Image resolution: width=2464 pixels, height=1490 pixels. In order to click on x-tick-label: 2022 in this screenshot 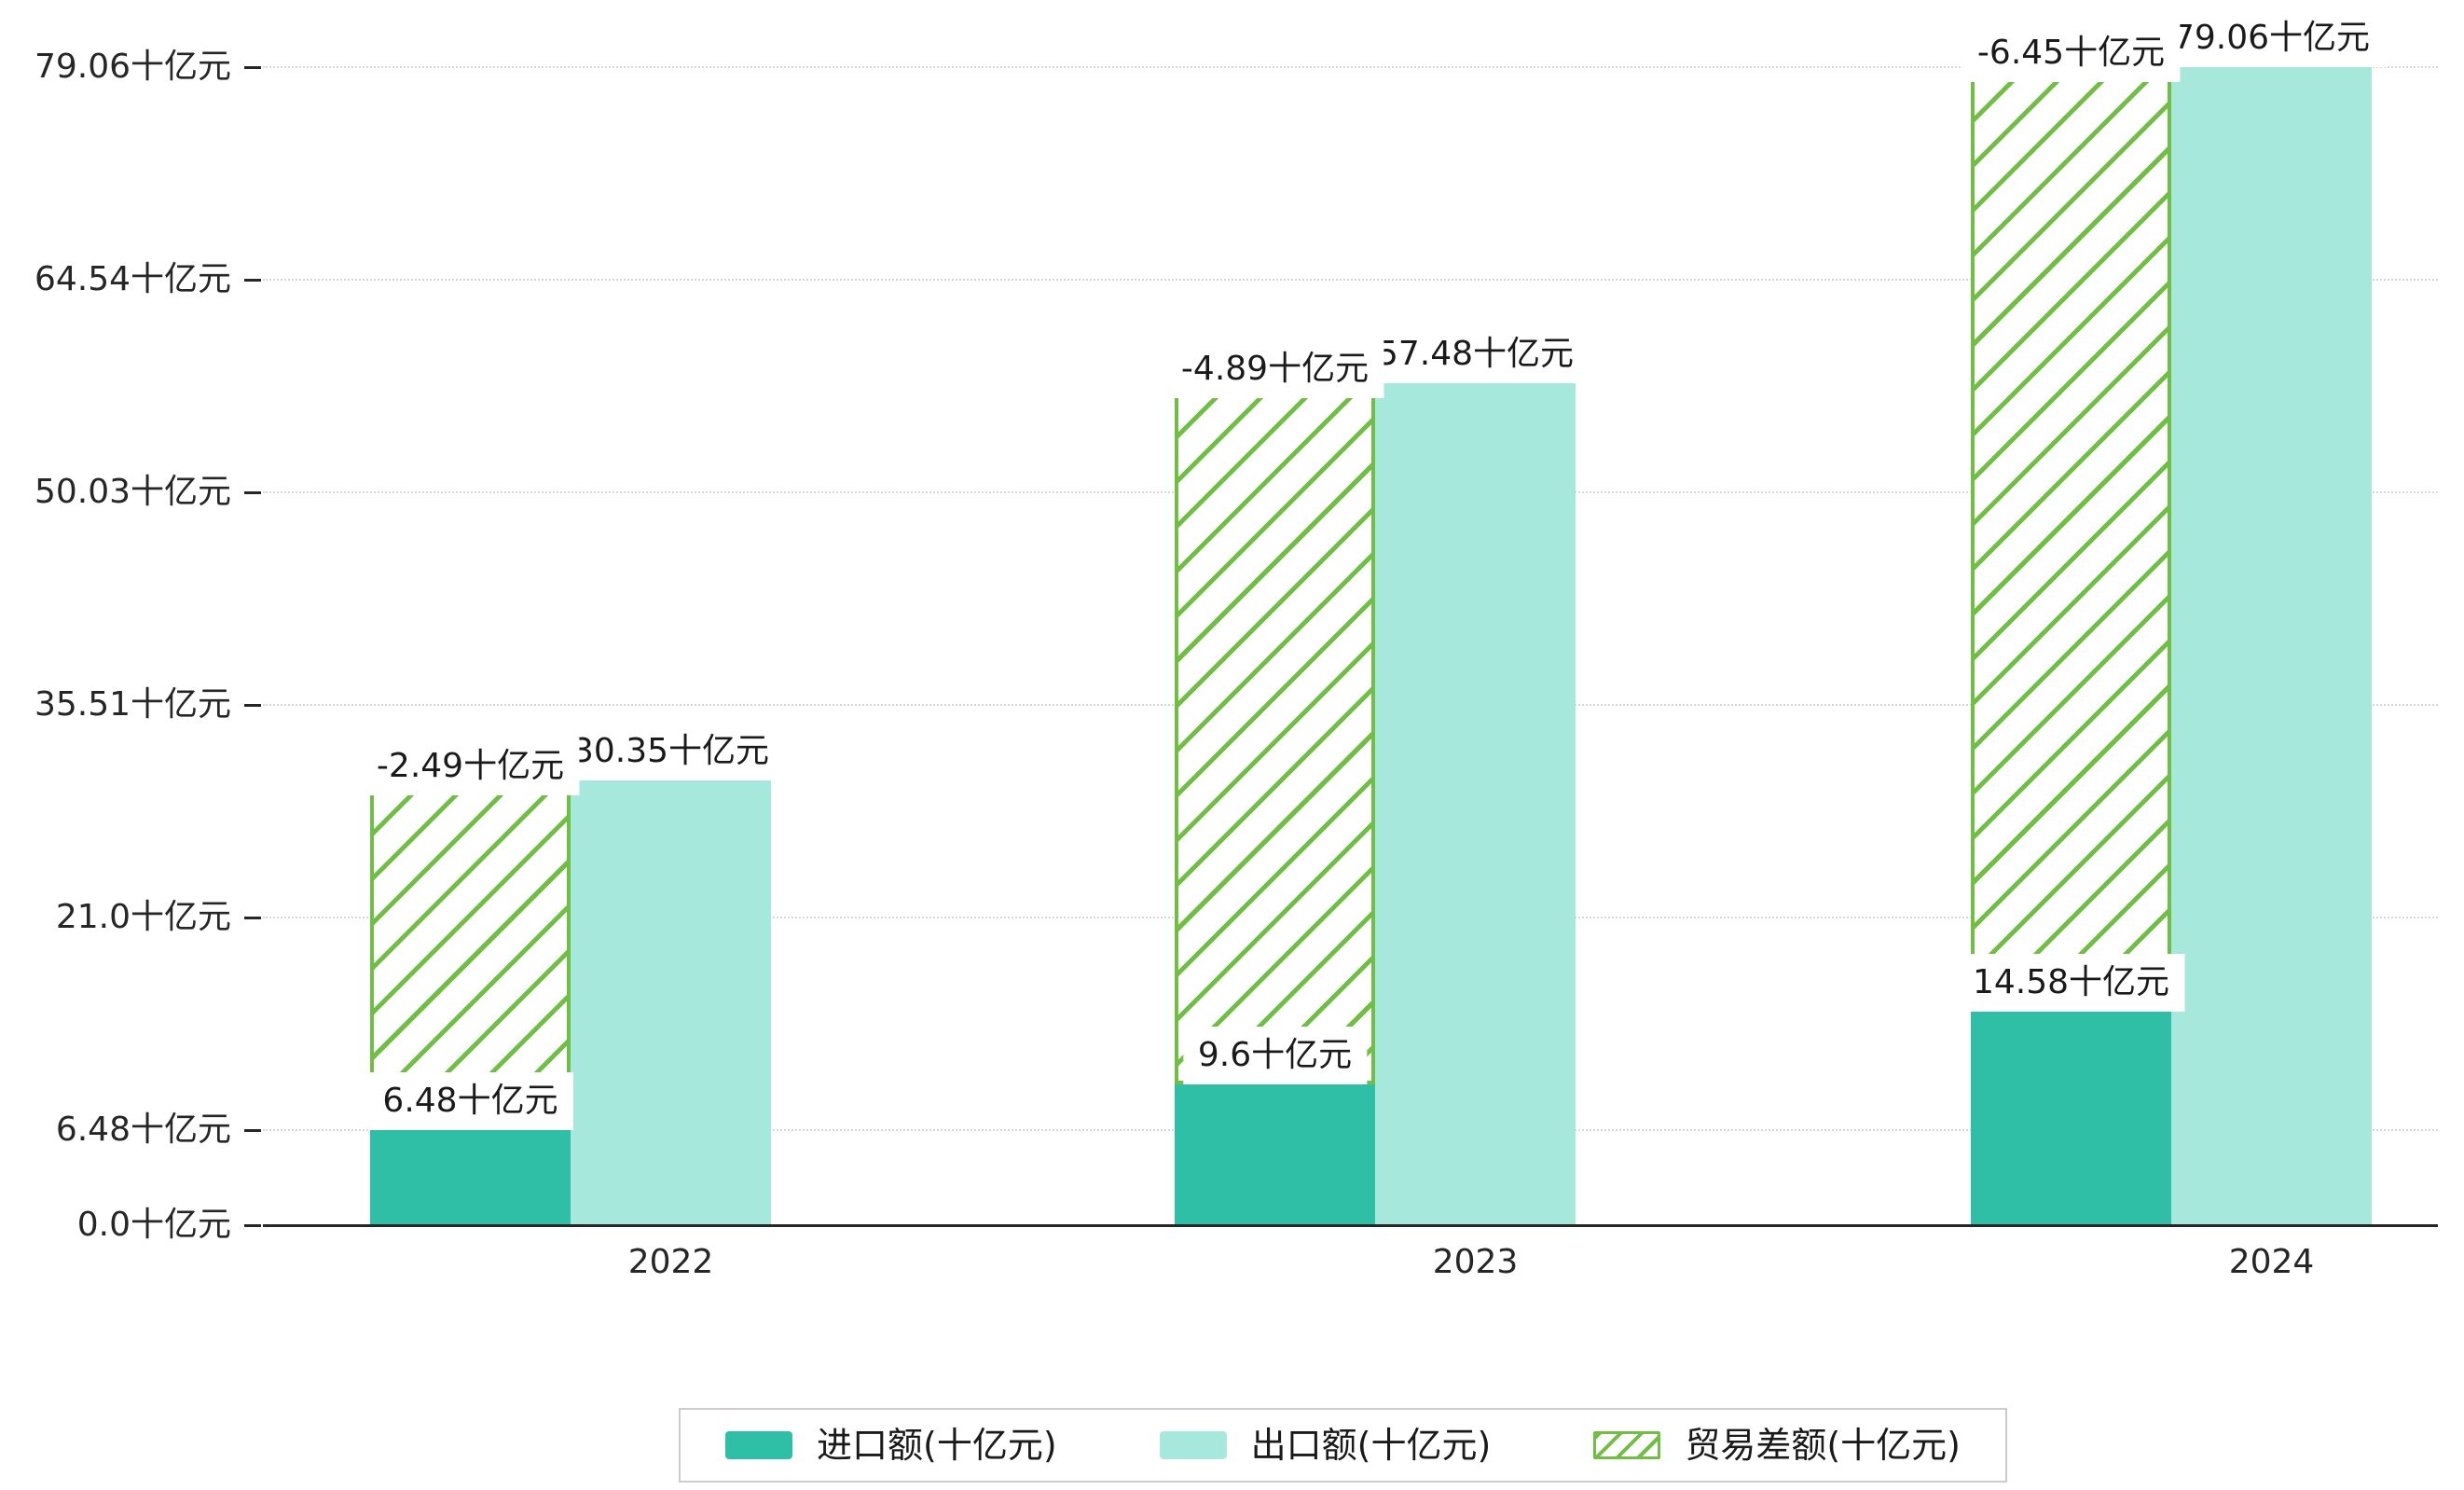, I will do `click(670, 1262)`.